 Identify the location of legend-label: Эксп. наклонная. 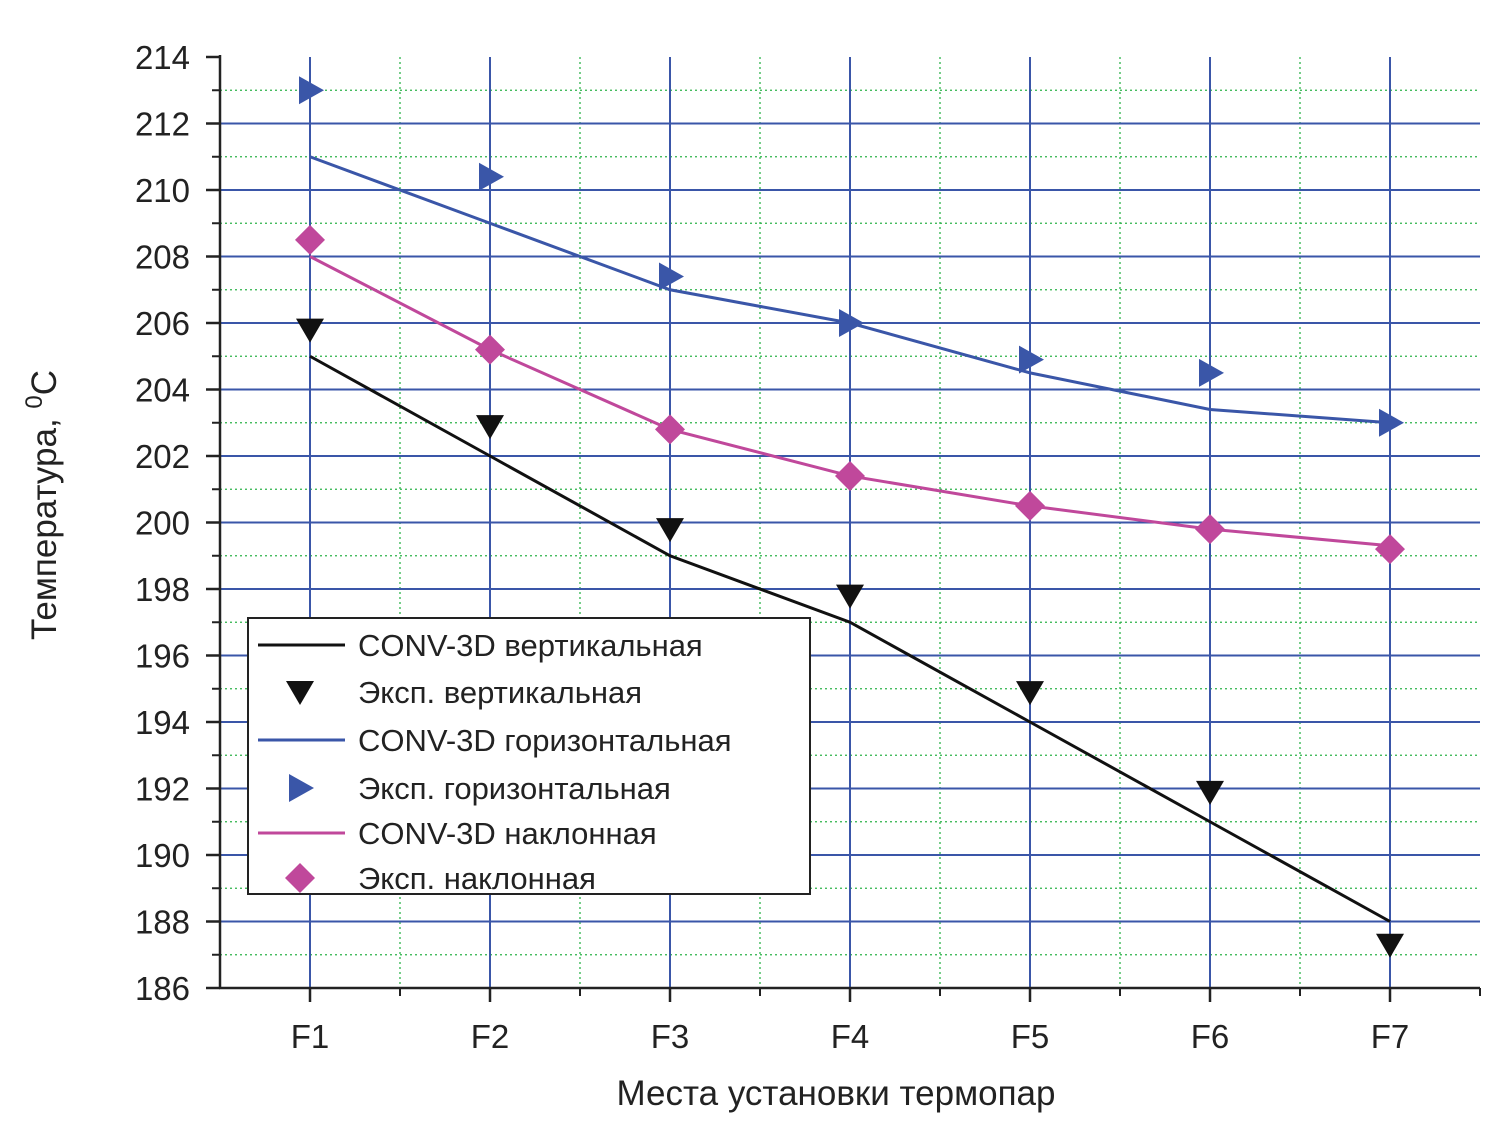
(477, 878).